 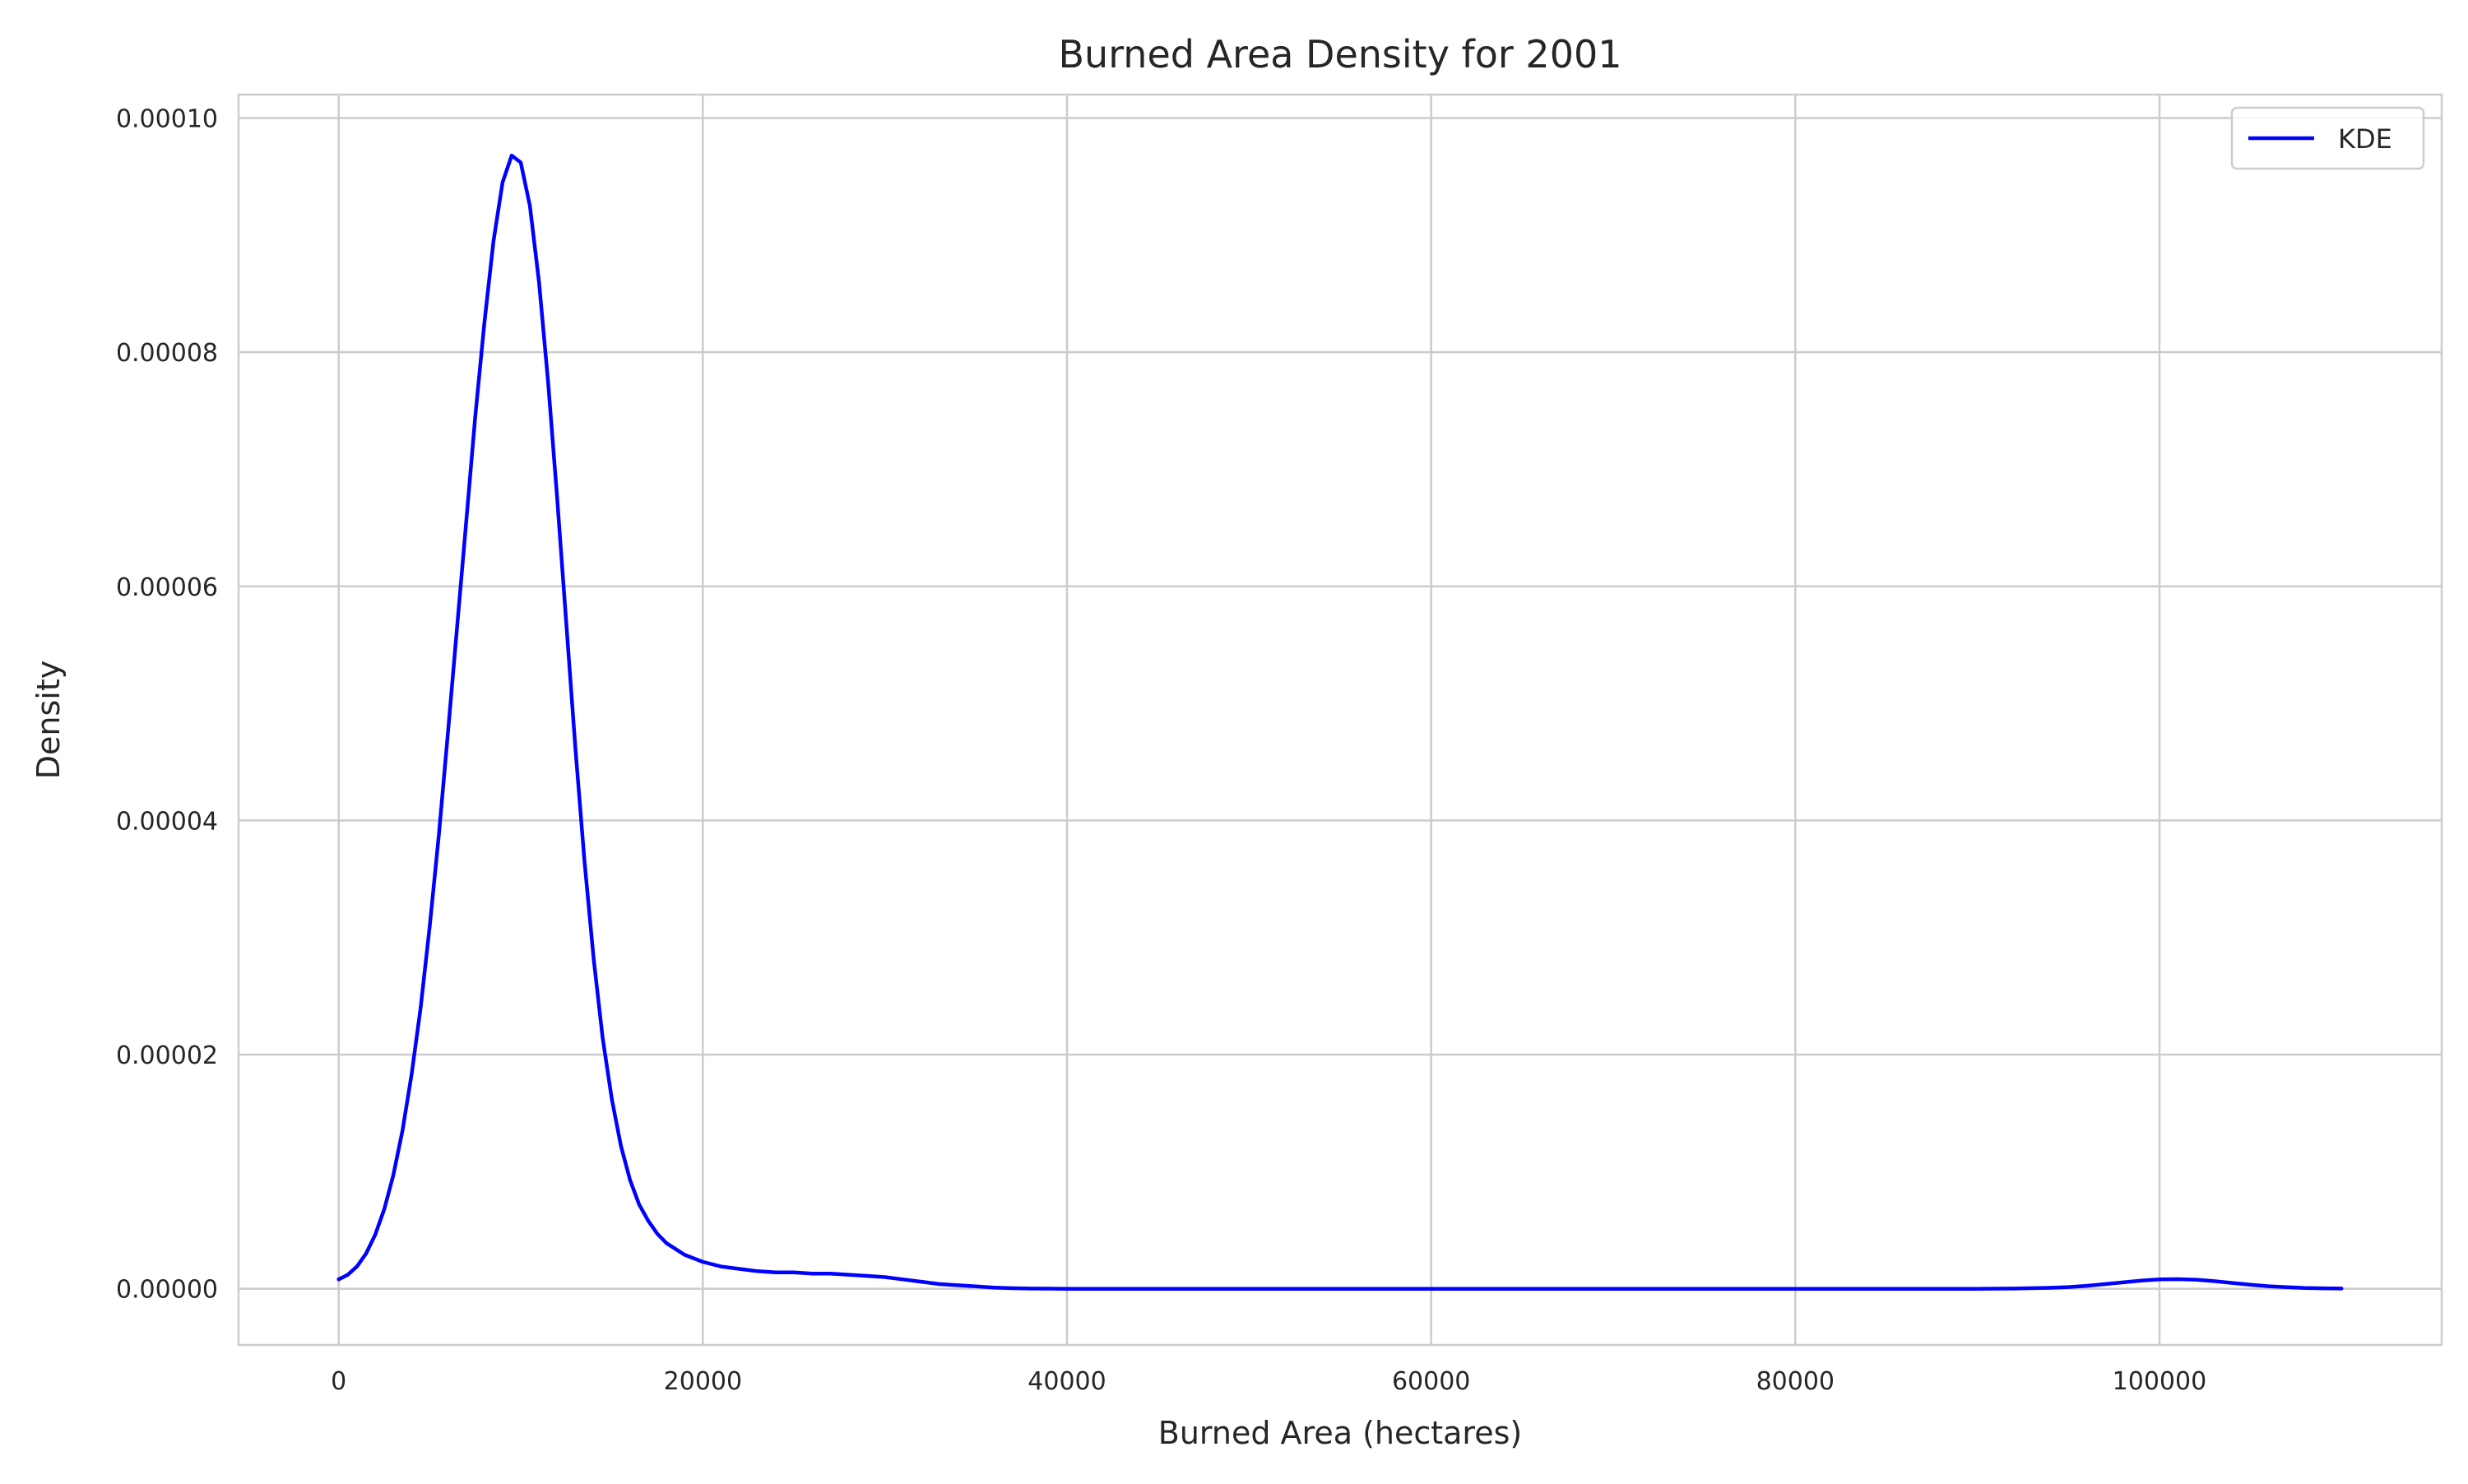 What do you see at coordinates (167, 821) in the screenshot?
I see `y-tick-label: 0.00004` at bounding box center [167, 821].